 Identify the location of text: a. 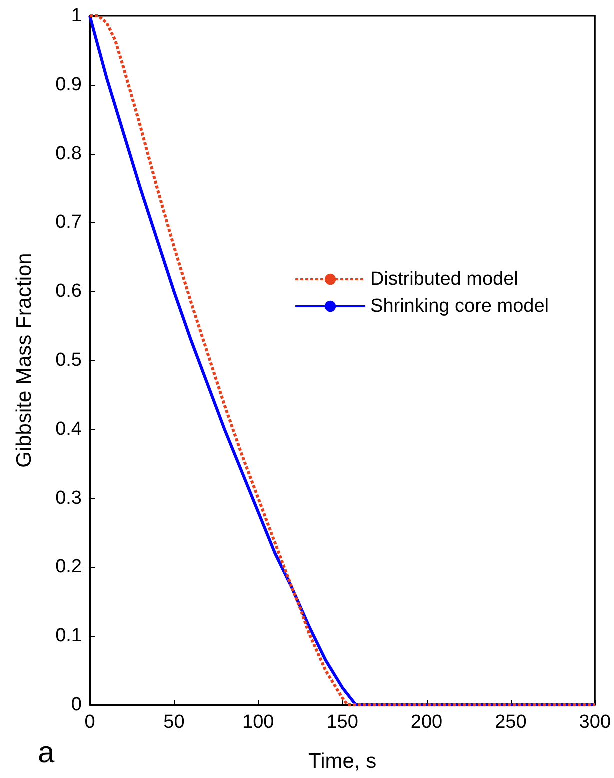
(46, 753).